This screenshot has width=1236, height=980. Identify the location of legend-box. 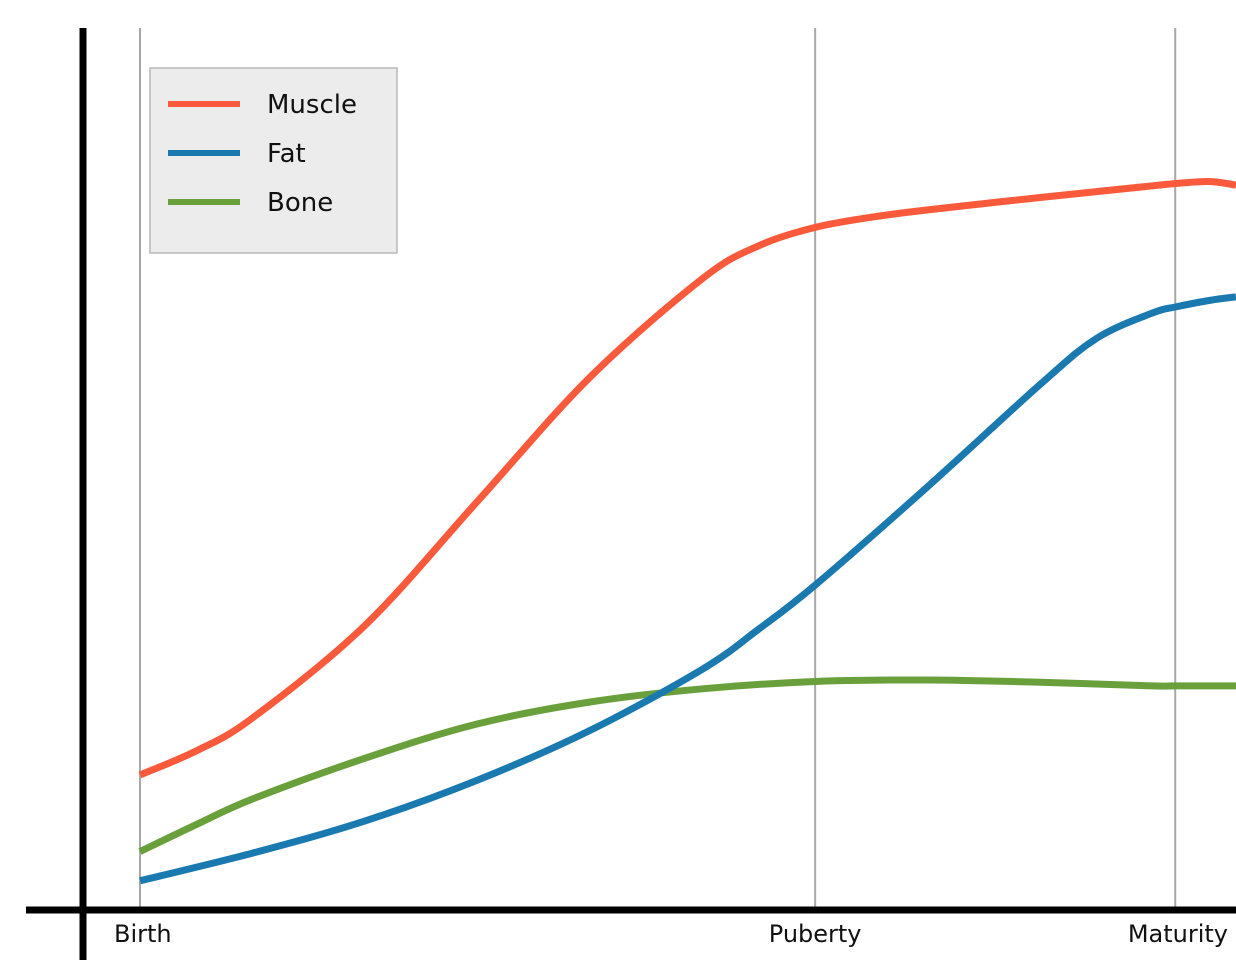
(273, 160).